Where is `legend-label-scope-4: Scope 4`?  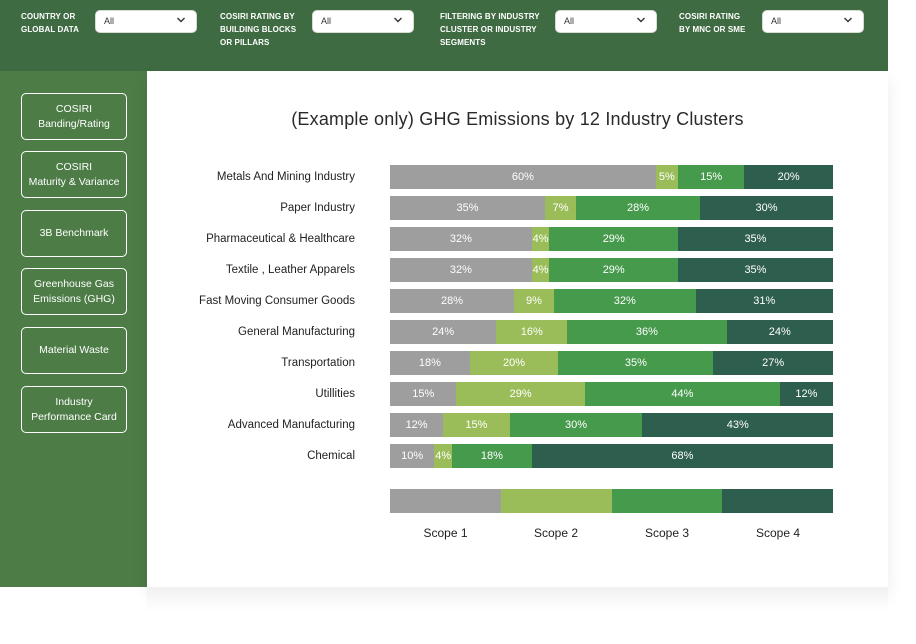 legend-label-scope-4: Scope 4 is located at coordinates (778, 533).